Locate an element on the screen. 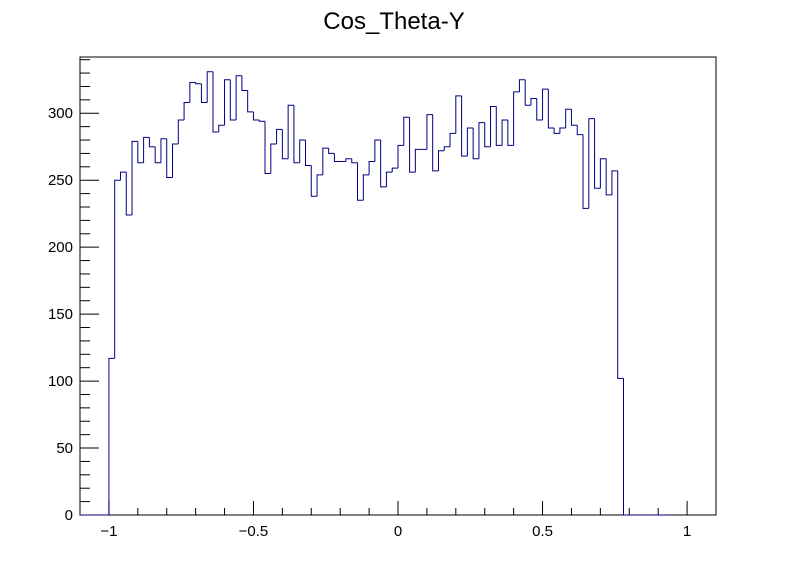 Image resolution: width=796 pixels, height=577 pixels. y-tick-label: 50 is located at coordinates (64, 448).